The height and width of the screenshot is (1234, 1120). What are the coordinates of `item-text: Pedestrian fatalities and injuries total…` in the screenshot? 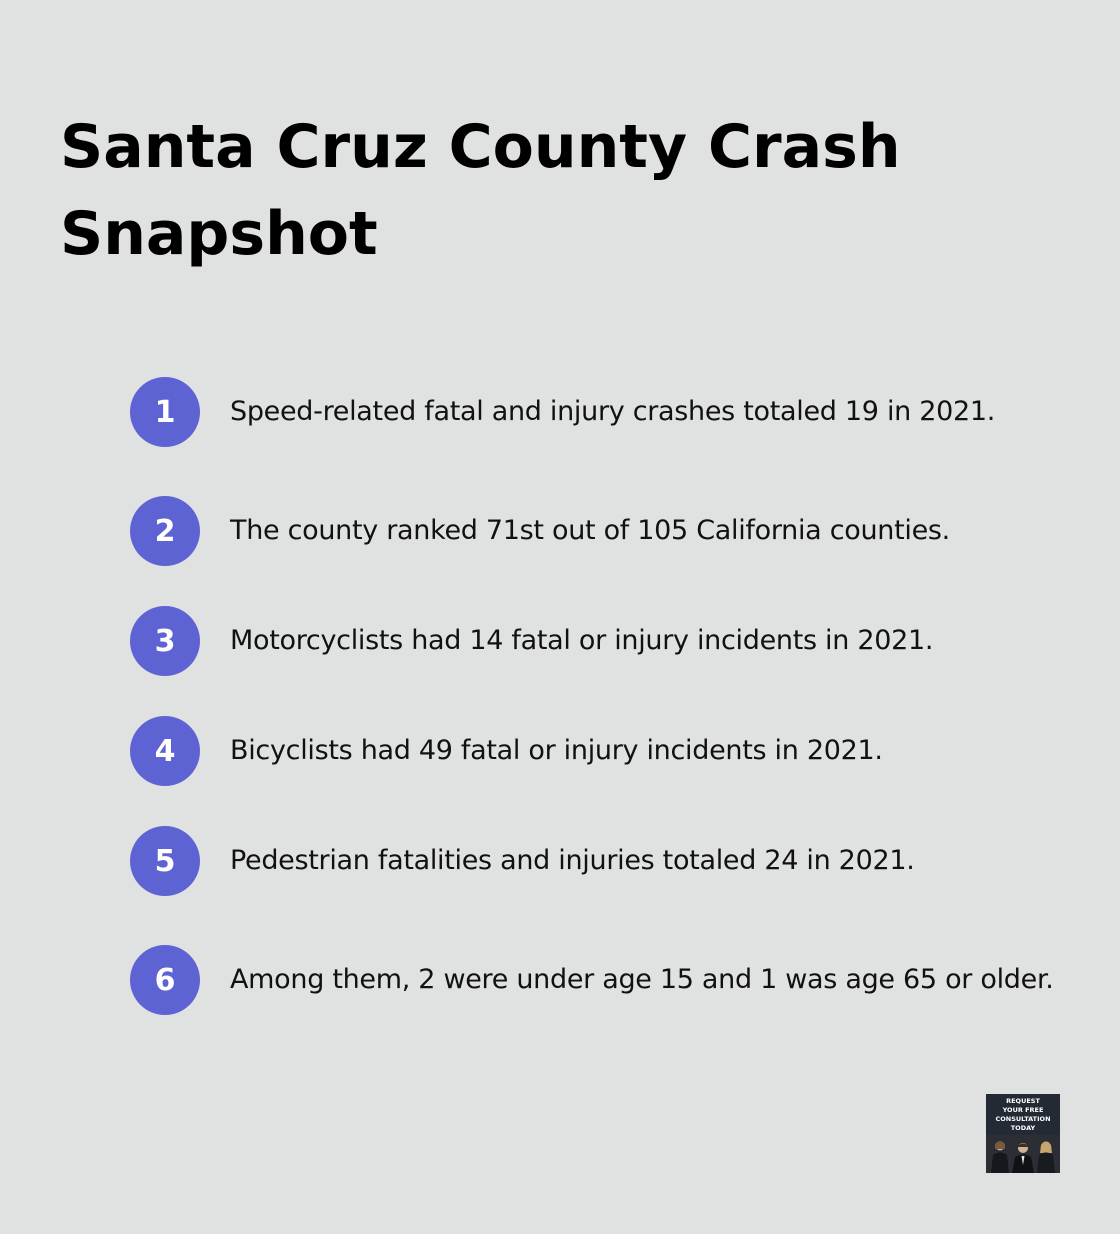 It's located at (572, 860).